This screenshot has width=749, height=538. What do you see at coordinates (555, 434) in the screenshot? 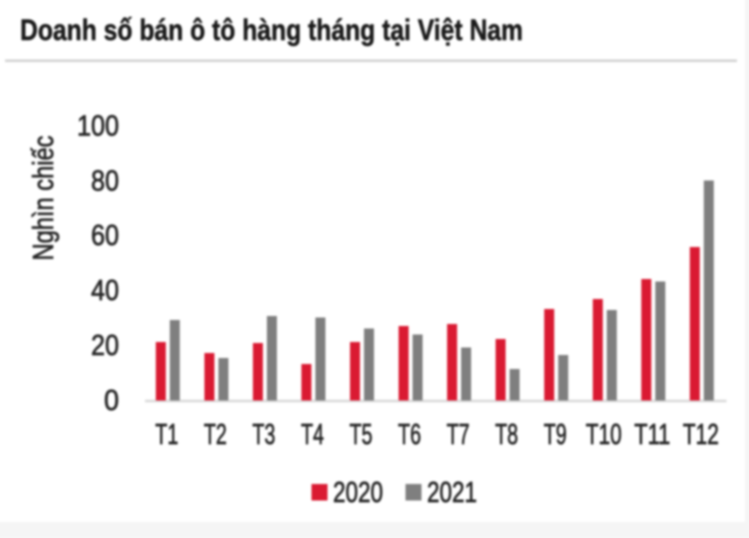
I see `svg-text: T9` at bounding box center [555, 434].